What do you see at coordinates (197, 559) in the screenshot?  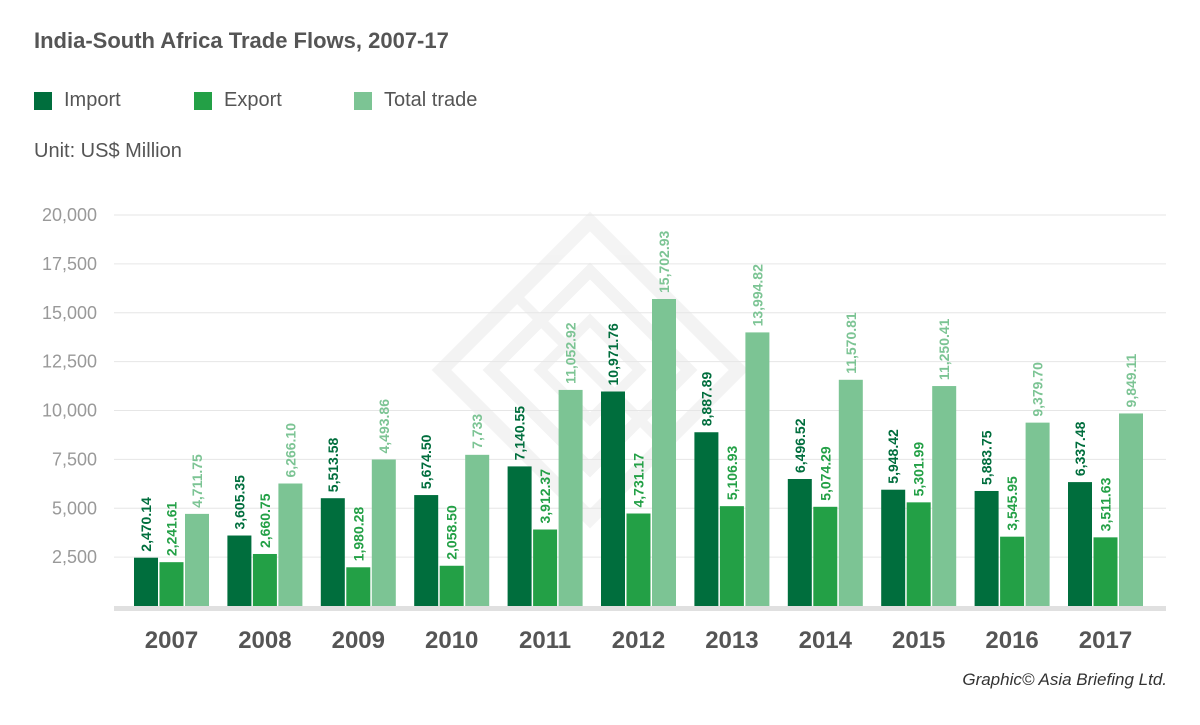 I see `bar-total-2007` at bounding box center [197, 559].